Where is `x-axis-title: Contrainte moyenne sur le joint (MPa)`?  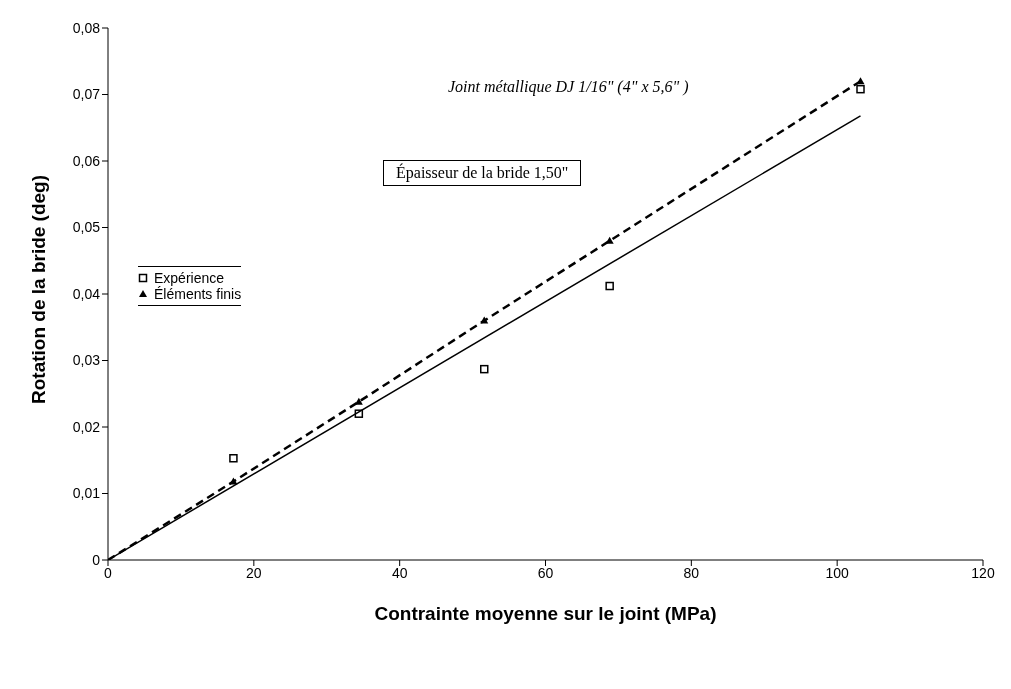 x-axis-title: Contrainte moyenne sur le joint (MPa) is located at coordinates (545, 613).